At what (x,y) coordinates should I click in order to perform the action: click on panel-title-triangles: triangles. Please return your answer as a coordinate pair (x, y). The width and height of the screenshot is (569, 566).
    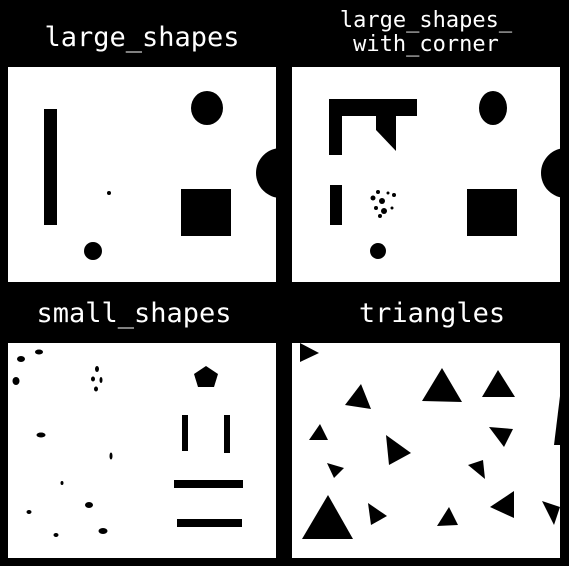
    Looking at the image, I should click on (432, 313).